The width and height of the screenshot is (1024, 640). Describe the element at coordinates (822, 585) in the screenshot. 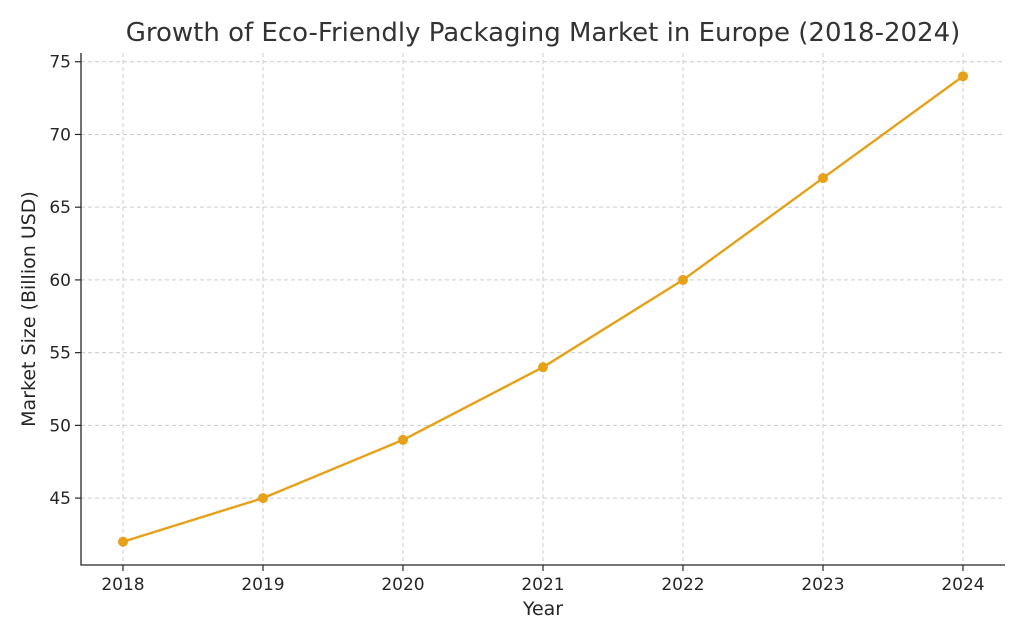

I see `x-tick-label: 2023` at that location.